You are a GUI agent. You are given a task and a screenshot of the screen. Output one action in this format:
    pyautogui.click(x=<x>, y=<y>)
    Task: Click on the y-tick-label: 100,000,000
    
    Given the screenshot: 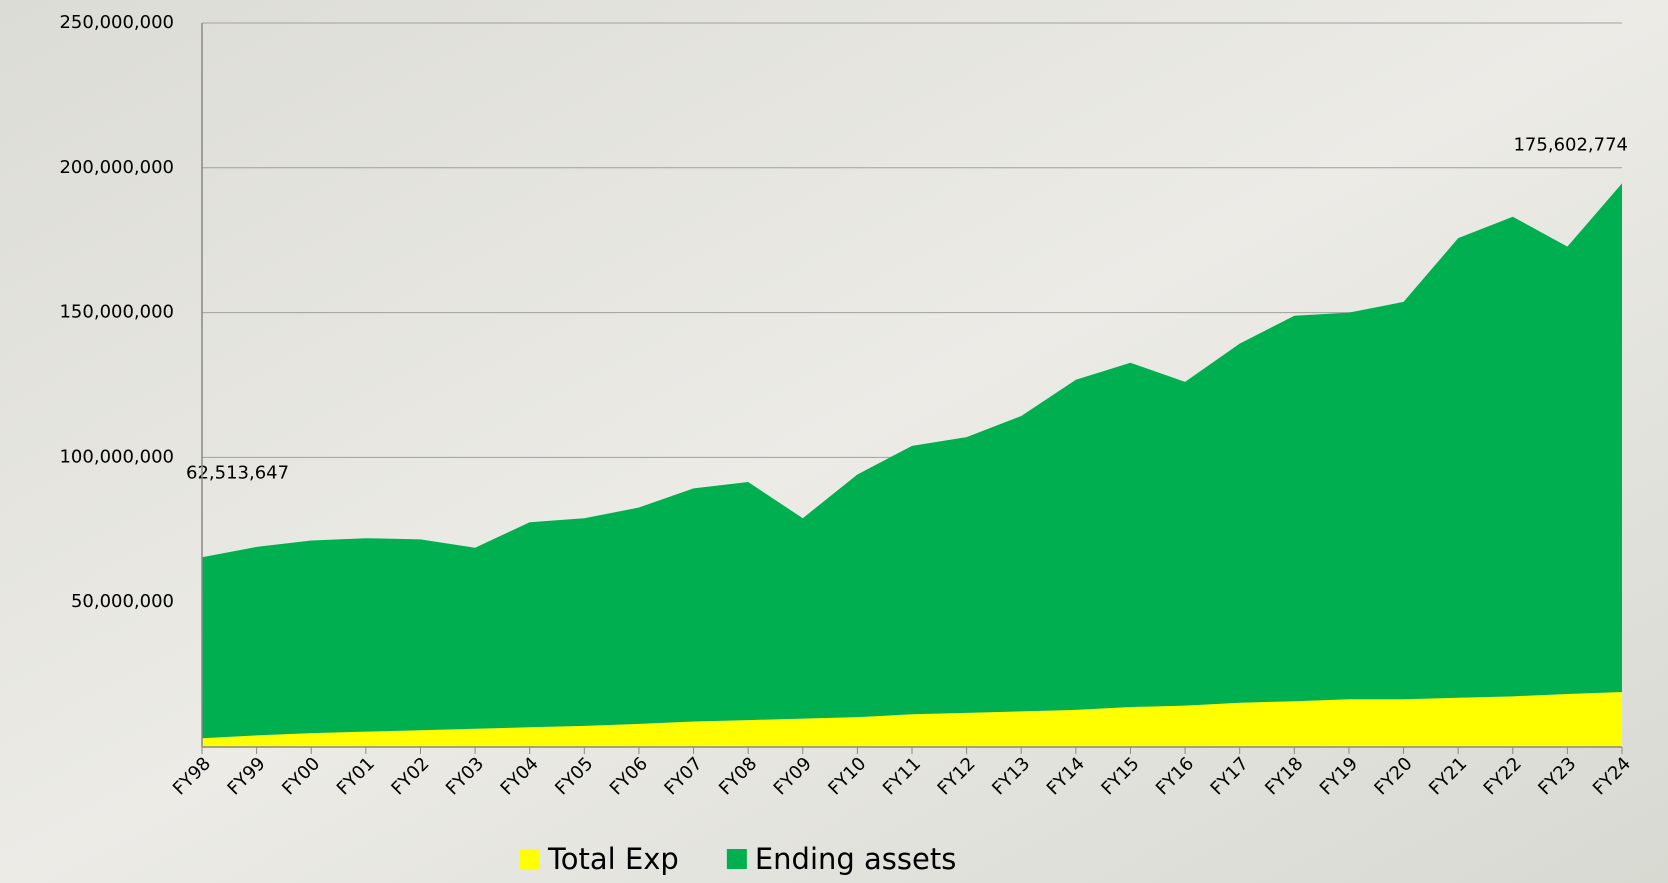 What is the action you would take?
    pyautogui.click(x=116, y=456)
    